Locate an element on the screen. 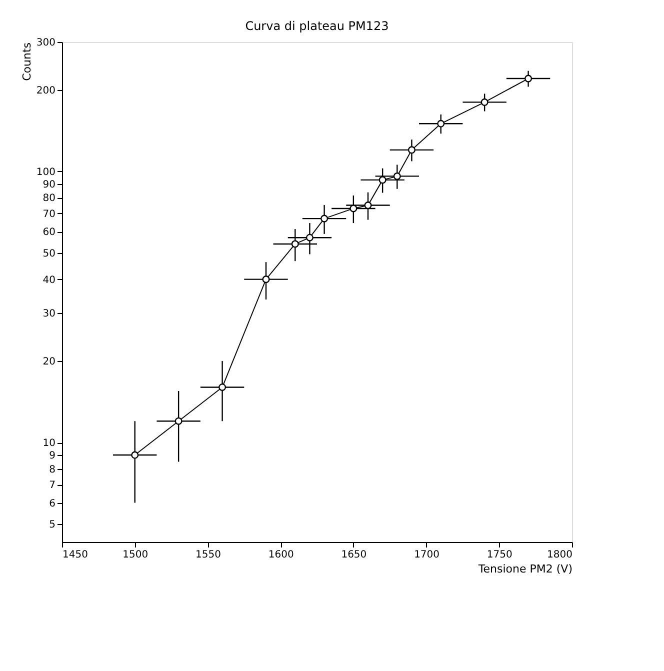 The height and width of the screenshot is (671, 664). x-tick-label: 1800 is located at coordinates (559, 555).